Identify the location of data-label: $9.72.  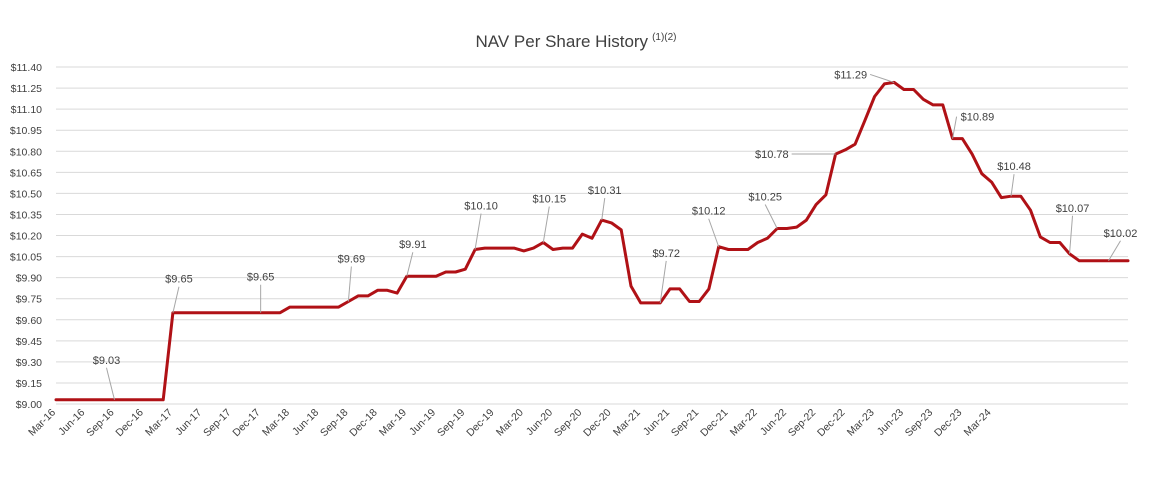
(666, 275).